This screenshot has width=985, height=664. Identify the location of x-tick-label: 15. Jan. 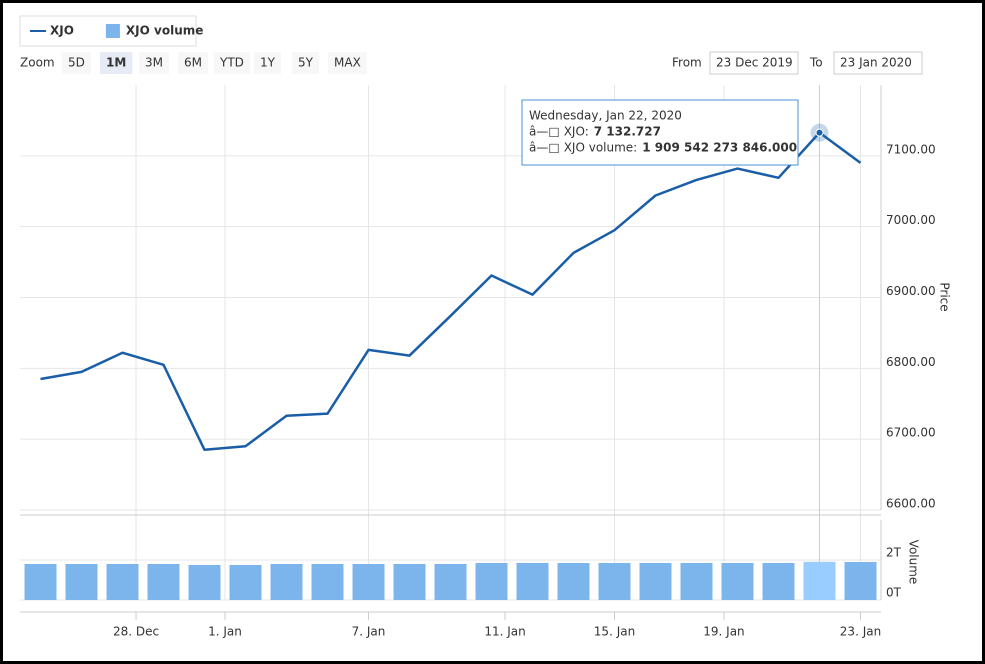
(614, 632).